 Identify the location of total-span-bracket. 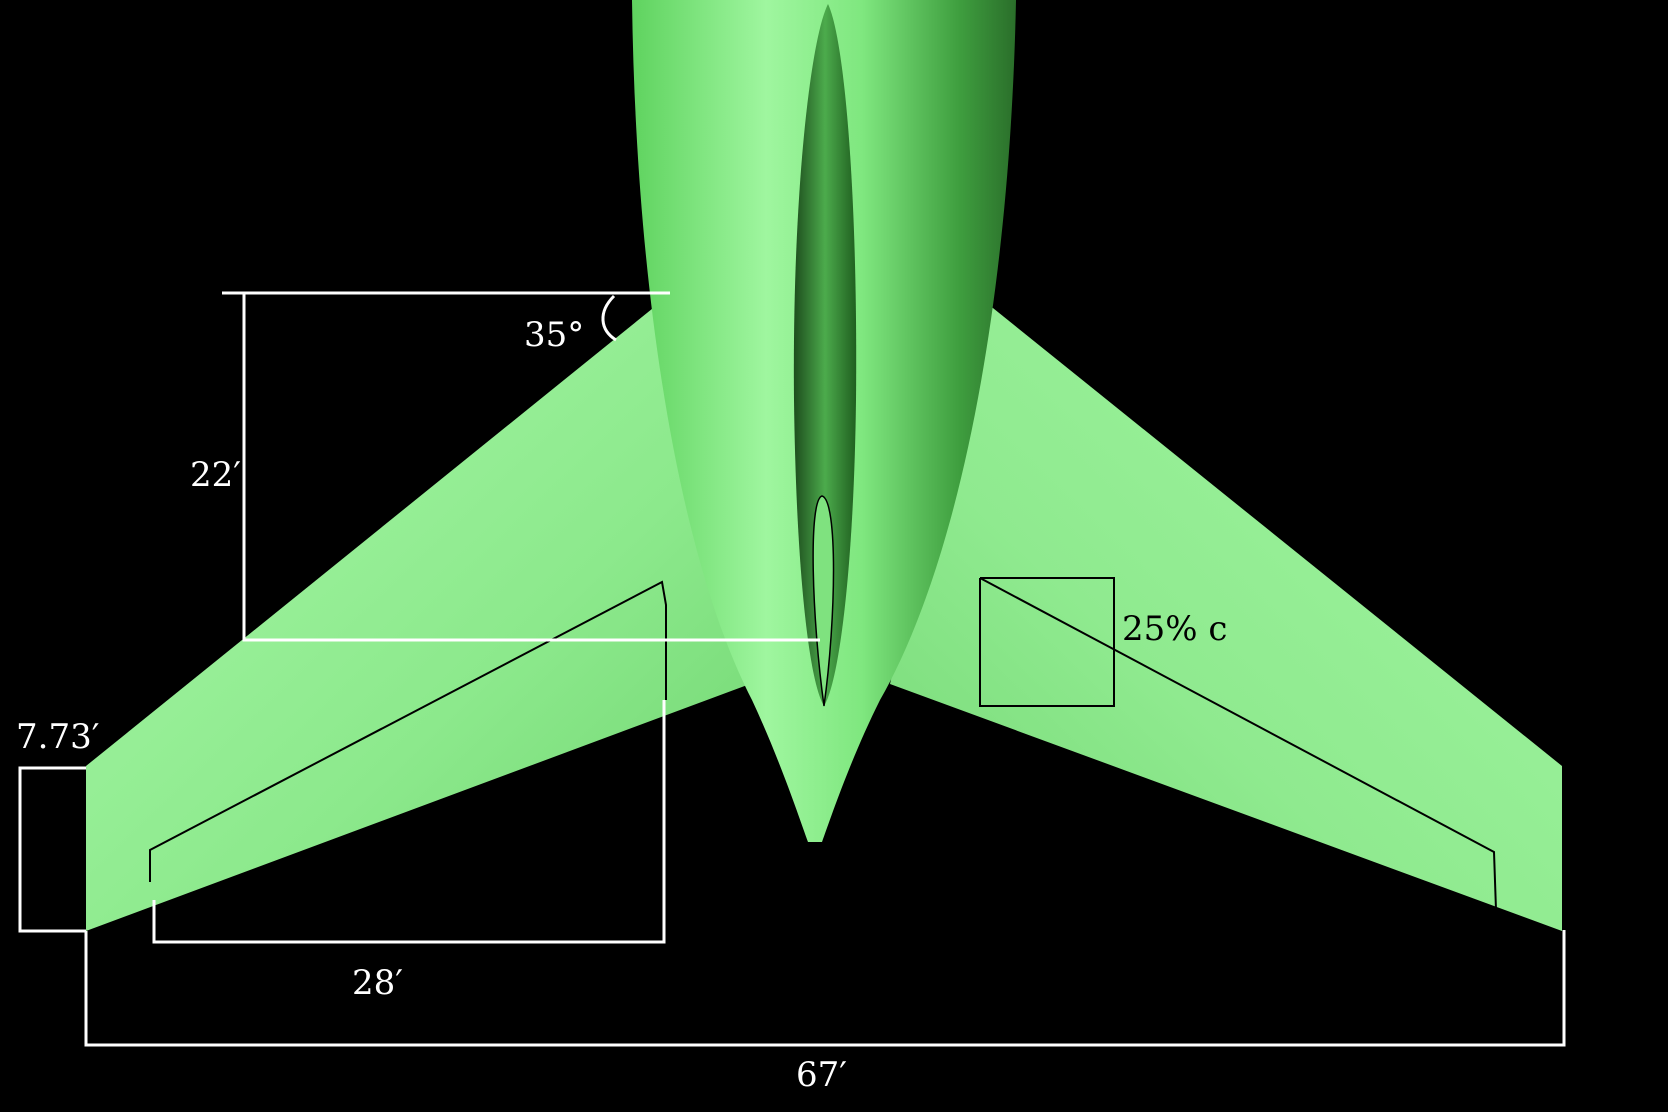
(825, 988).